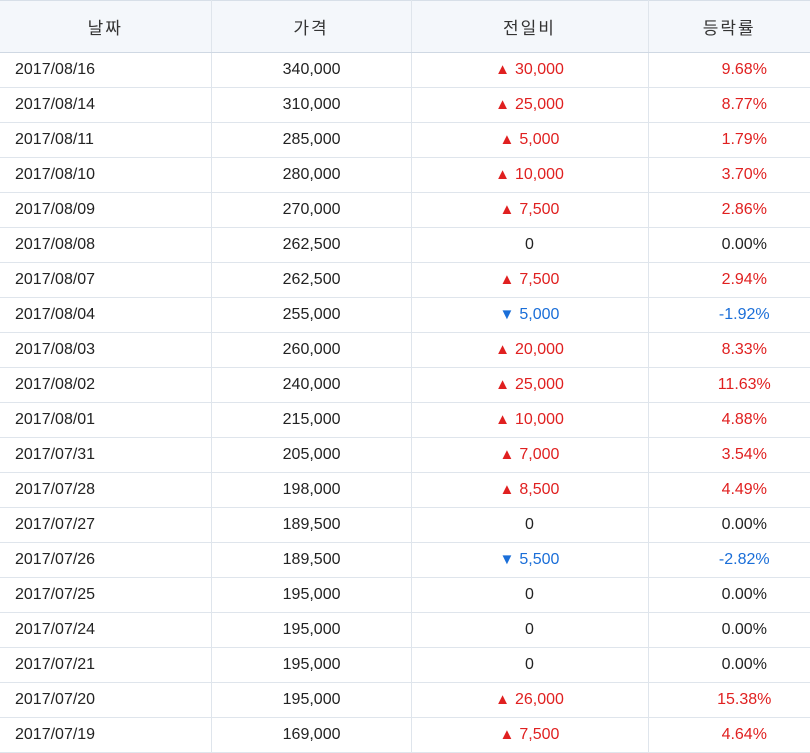  What do you see at coordinates (729, 70) in the screenshot?
I see `cell-rate: 9.68%` at bounding box center [729, 70].